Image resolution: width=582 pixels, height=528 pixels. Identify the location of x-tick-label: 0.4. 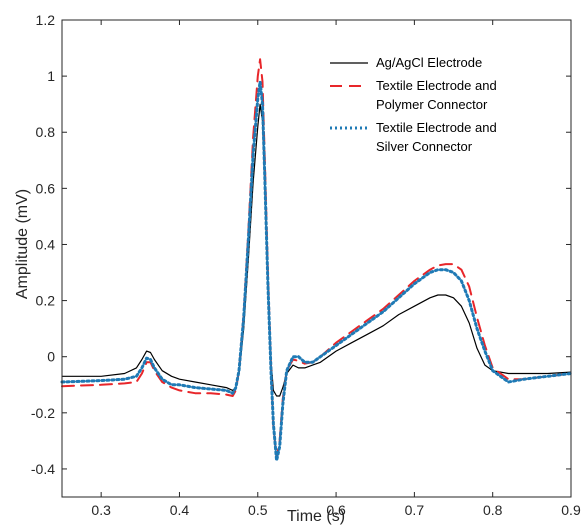
(180, 510).